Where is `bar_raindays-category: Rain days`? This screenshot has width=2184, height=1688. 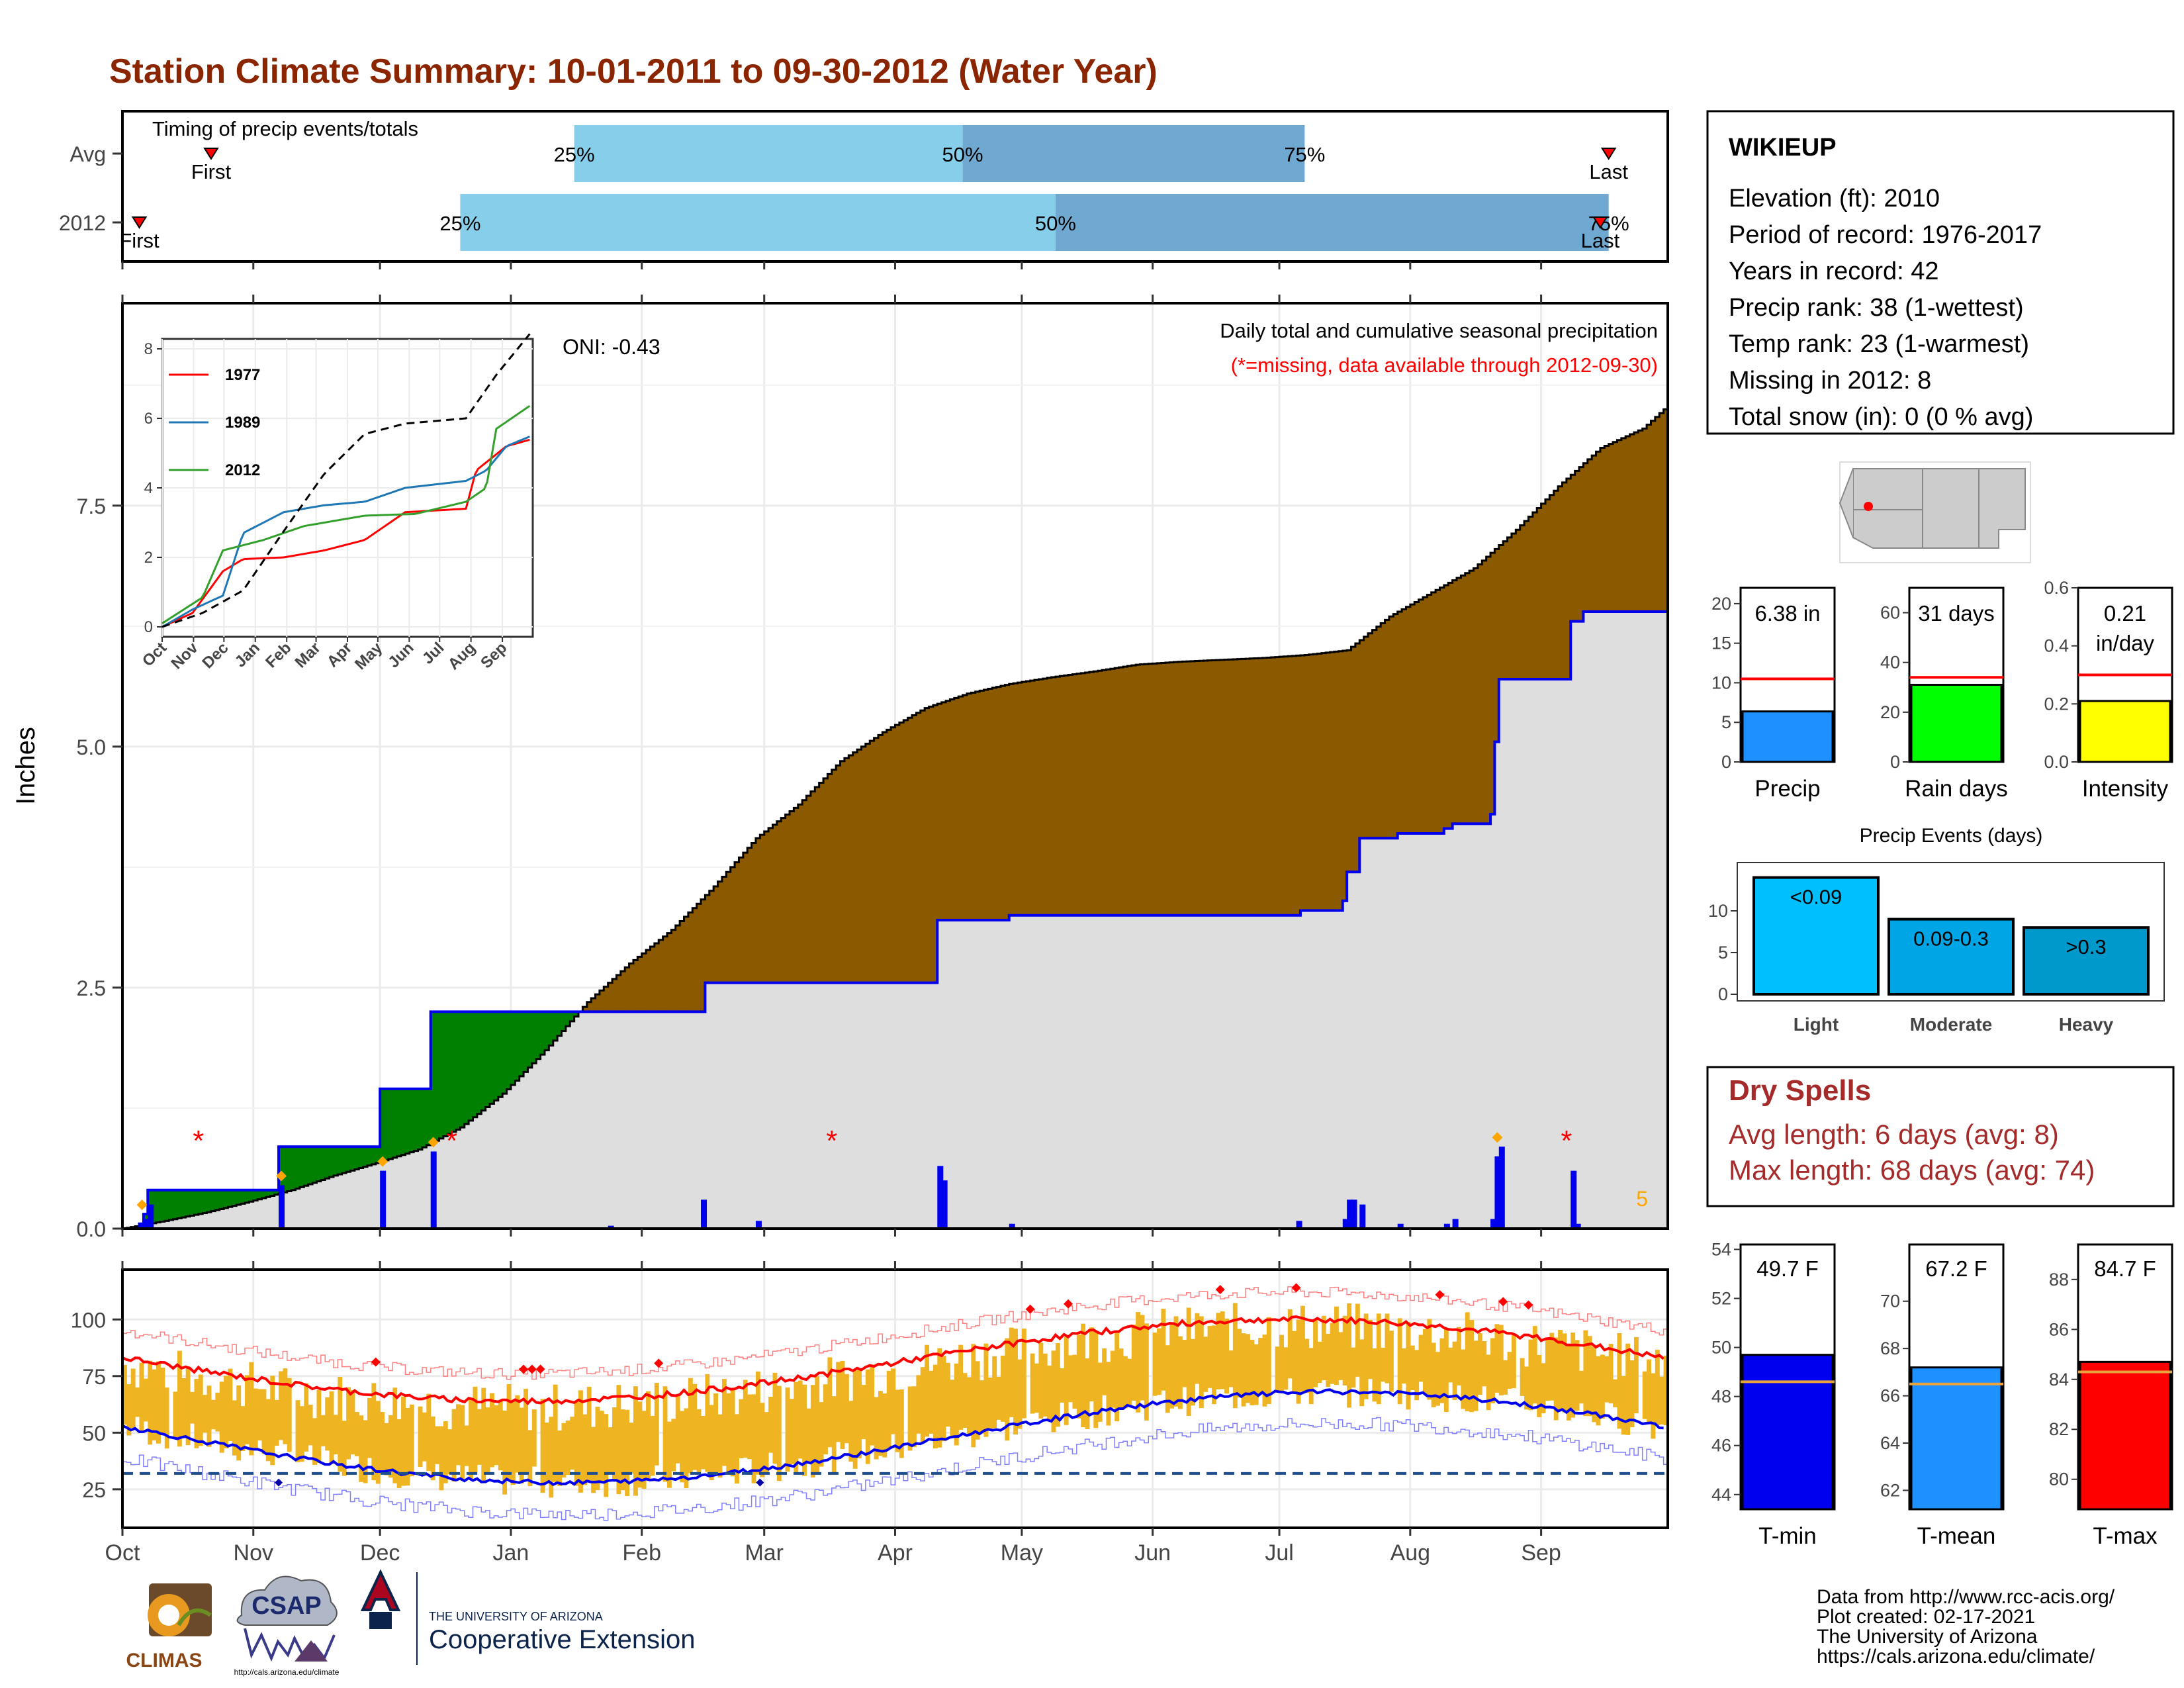
bar_raindays-category: Rain days is located at coordinates (1957, 789).